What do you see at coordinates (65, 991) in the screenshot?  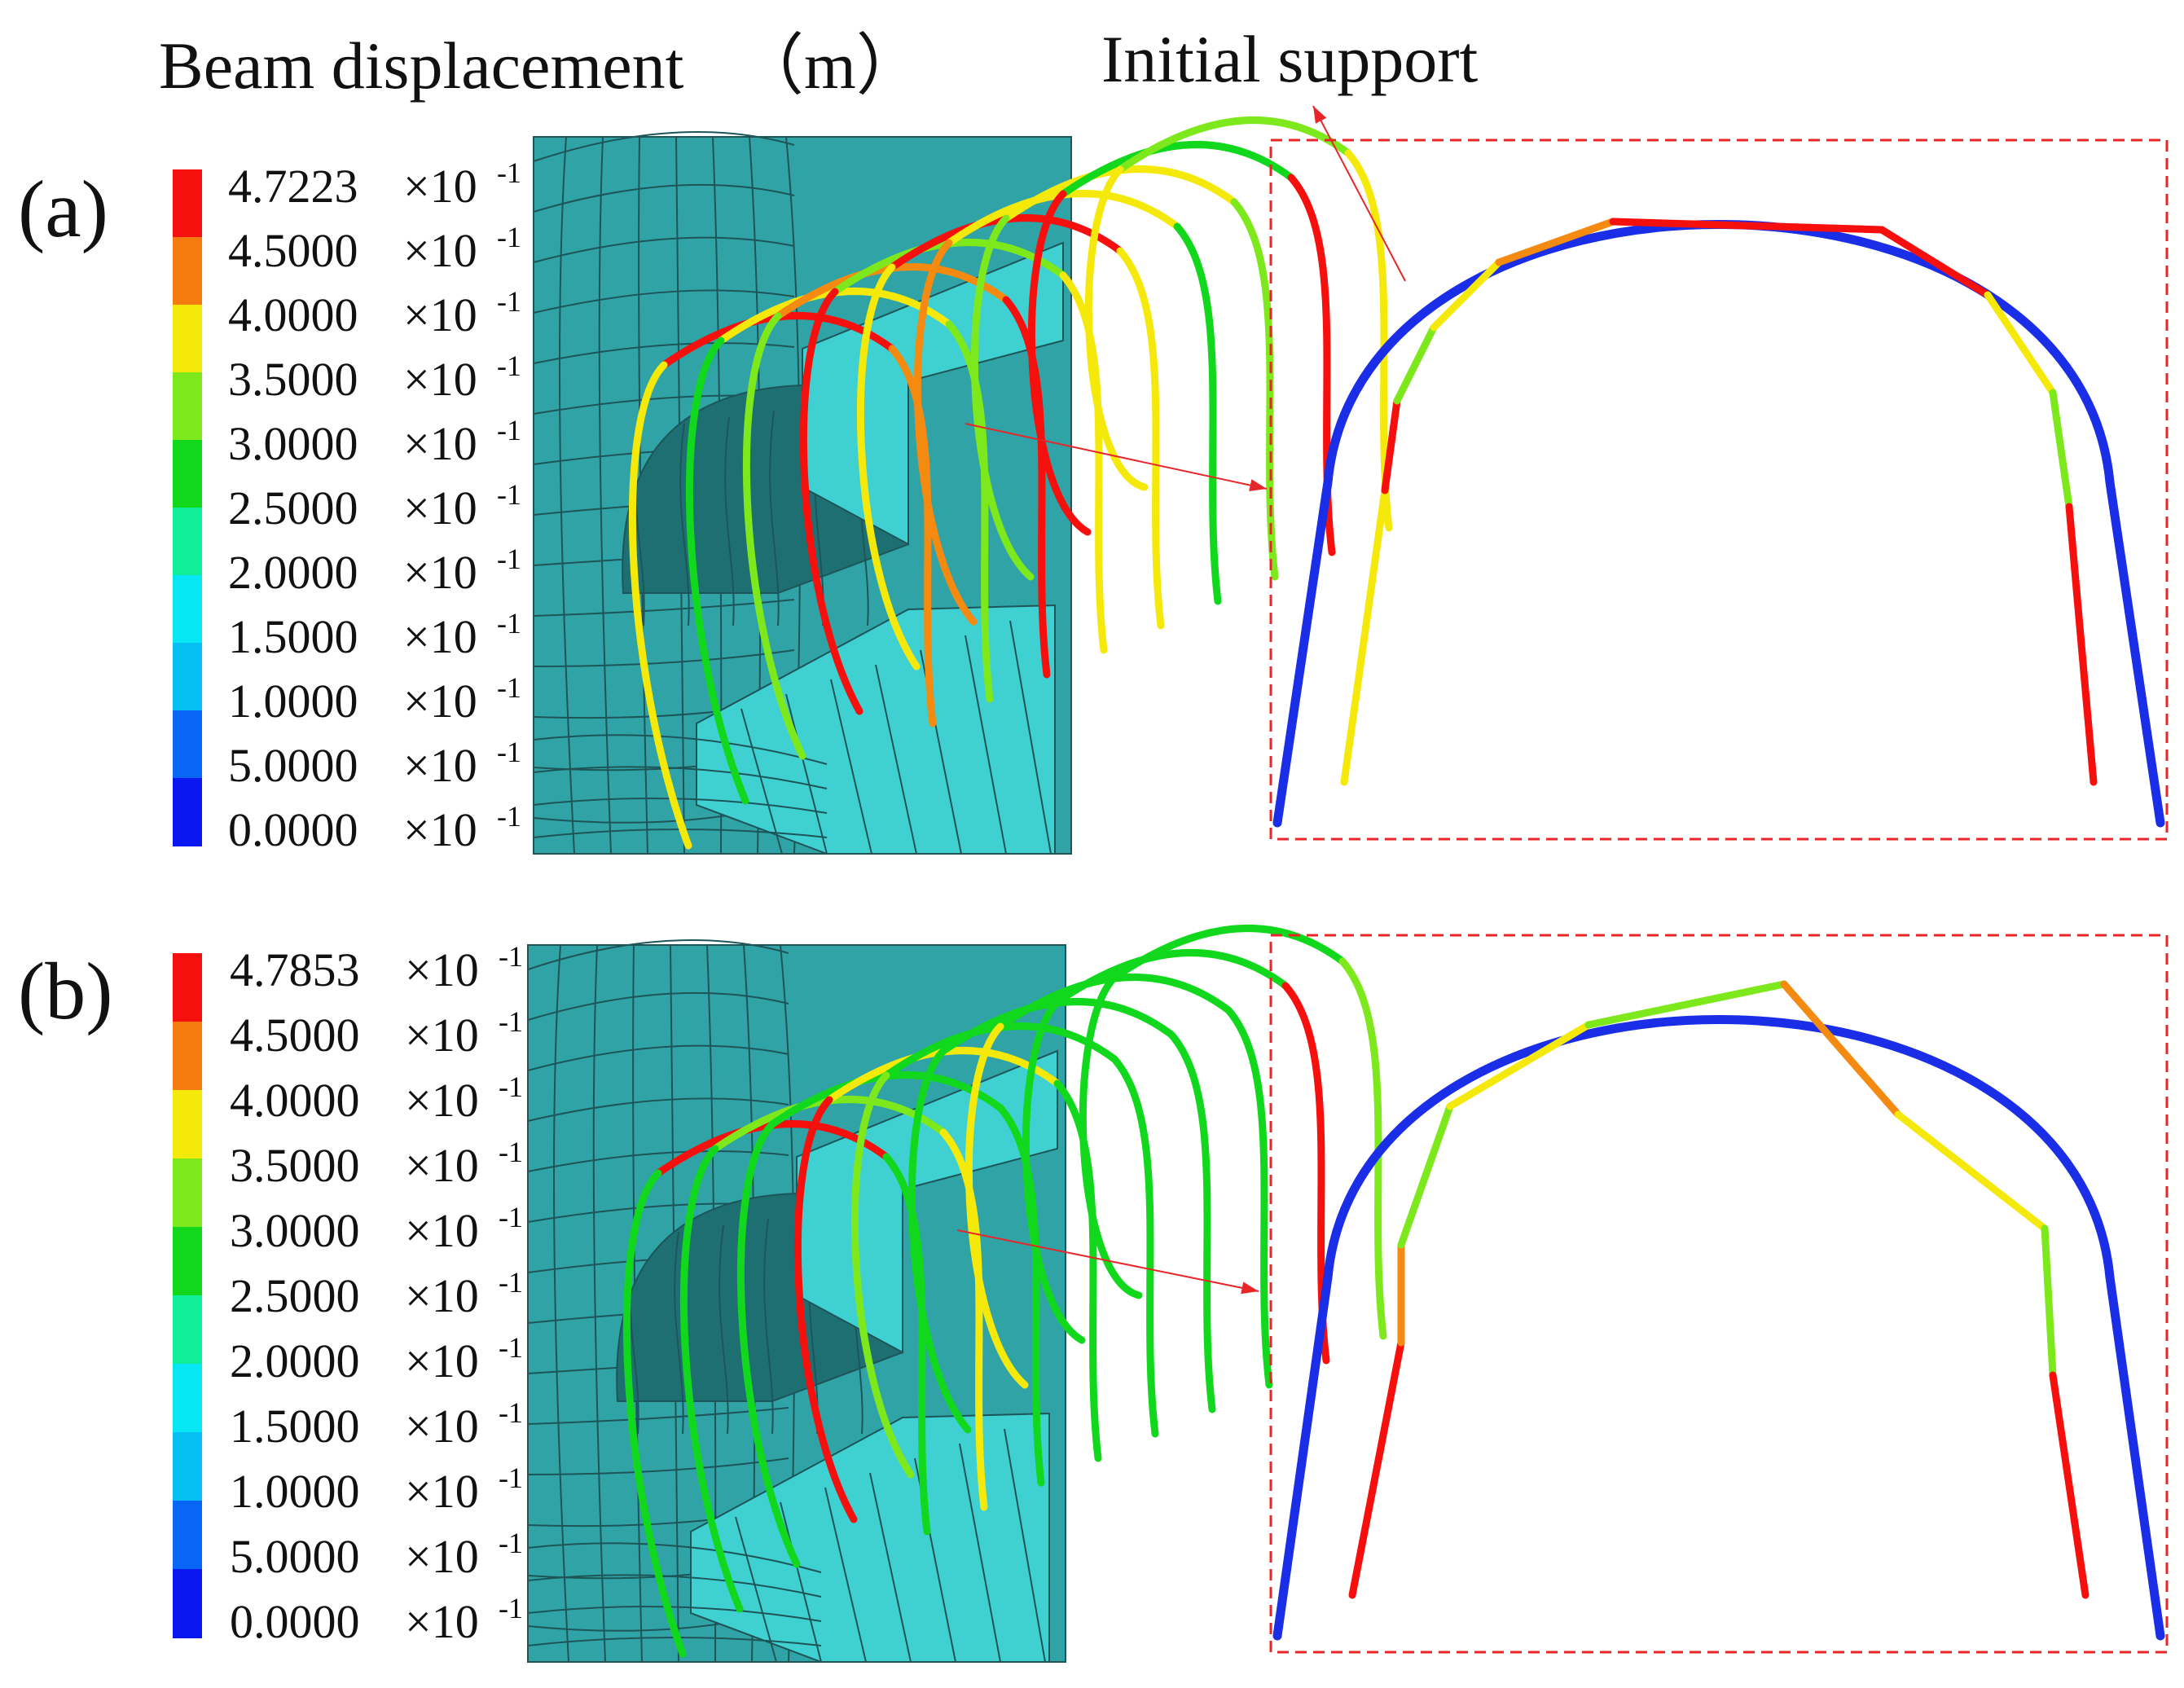 I see `panel-b-label: (b)` at bounding box center [65, 991].